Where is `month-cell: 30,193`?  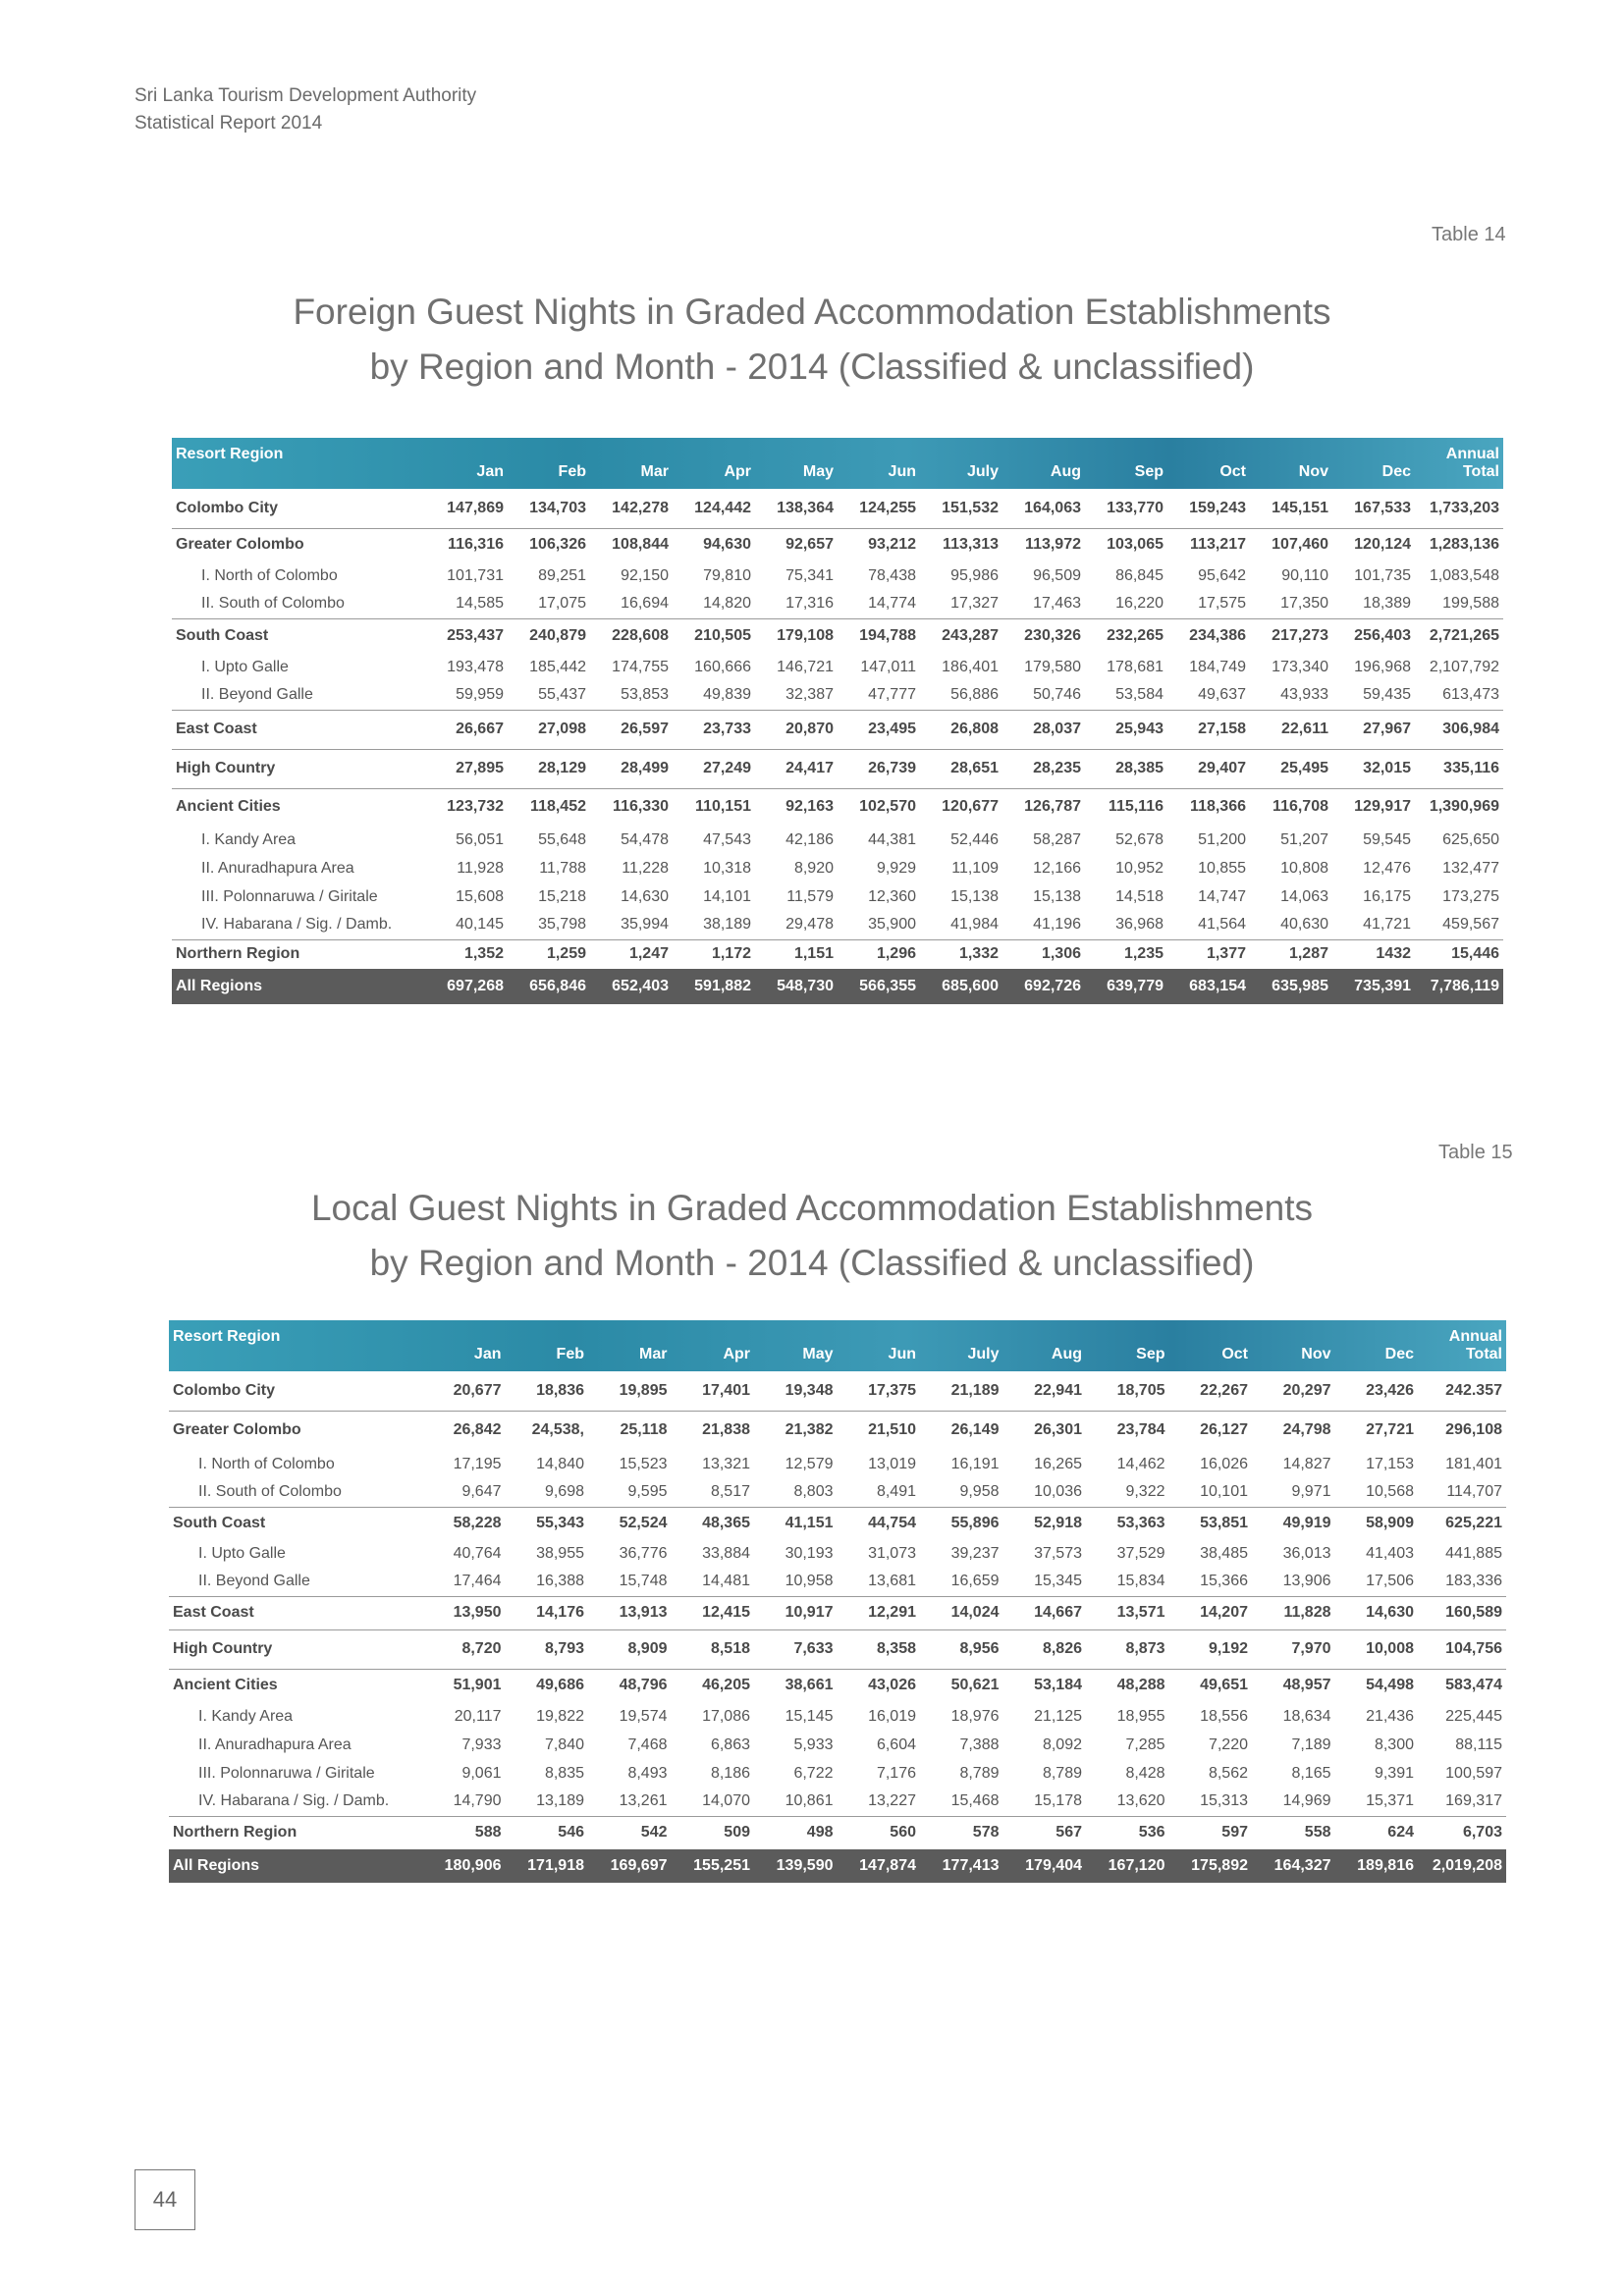 month-cell: 30,193 is located at coordinates (809, 1553).